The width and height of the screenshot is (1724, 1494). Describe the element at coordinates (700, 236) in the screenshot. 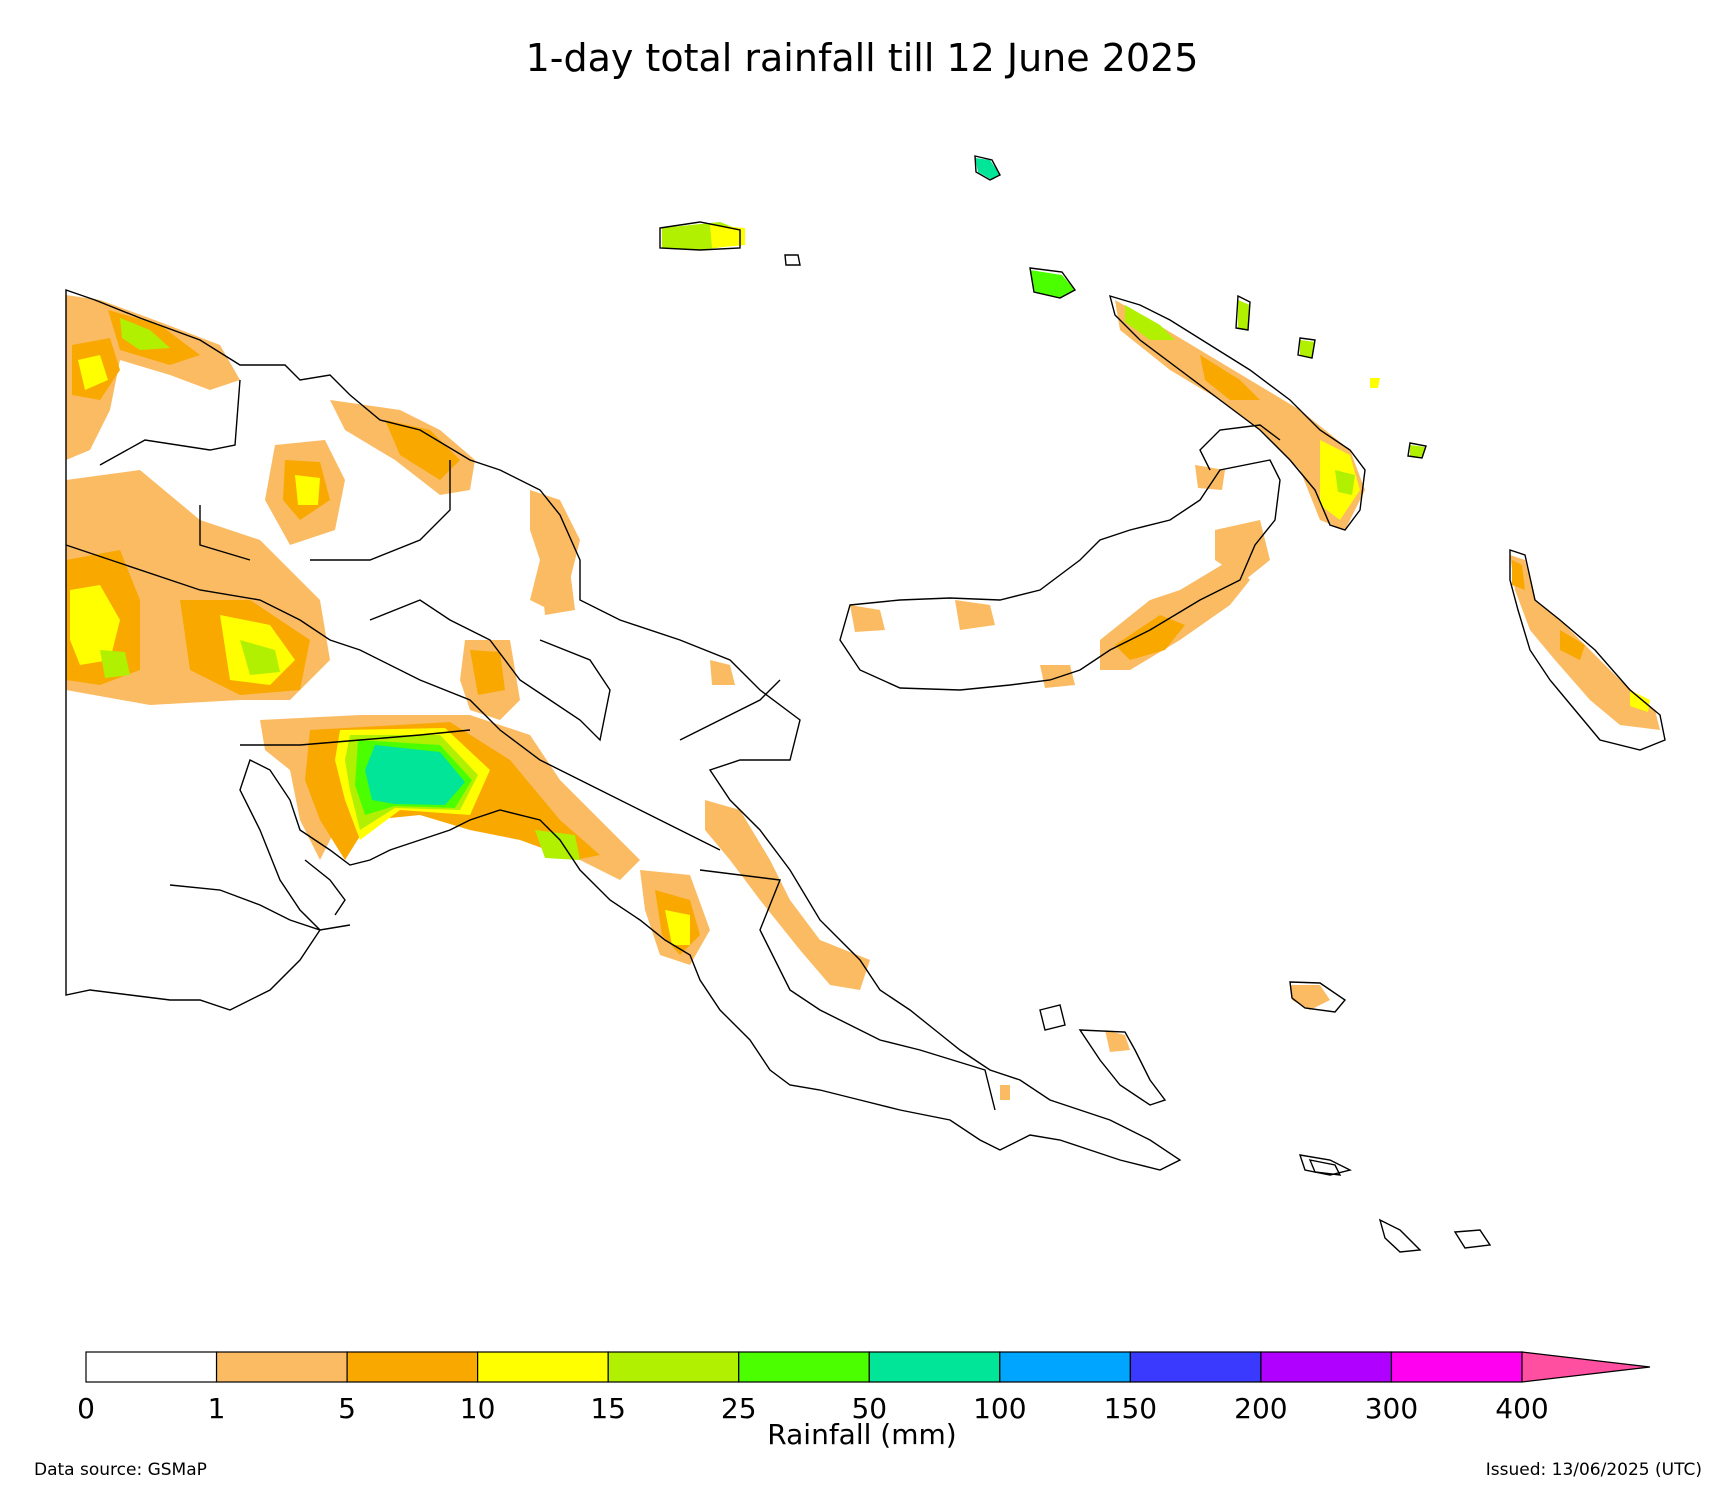

I see `manus-outline` at that location.